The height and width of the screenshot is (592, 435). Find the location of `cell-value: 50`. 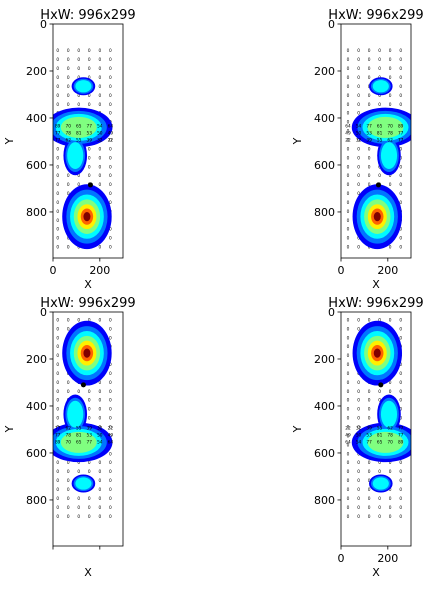

cell-value: 50 is located at coordinates (359, 133).